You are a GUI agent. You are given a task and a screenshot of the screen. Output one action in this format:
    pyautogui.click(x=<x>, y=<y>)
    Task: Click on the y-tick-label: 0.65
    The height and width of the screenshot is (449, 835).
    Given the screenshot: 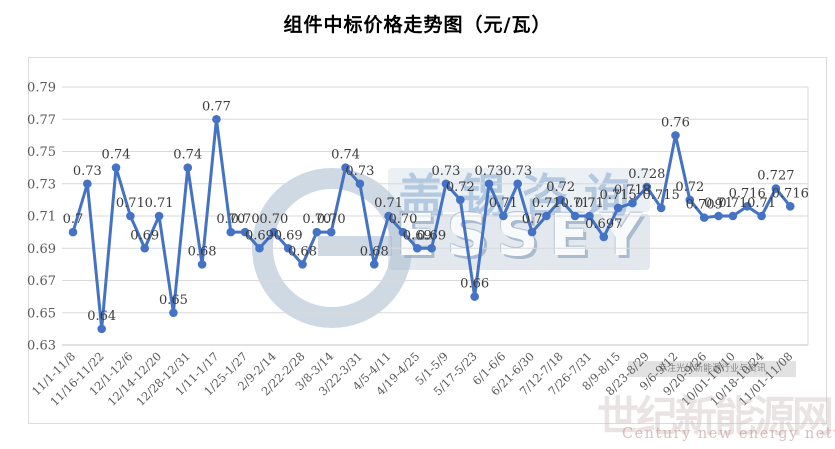 What is the action you would take?
    pyautogui.click(x=41, y=313)
    